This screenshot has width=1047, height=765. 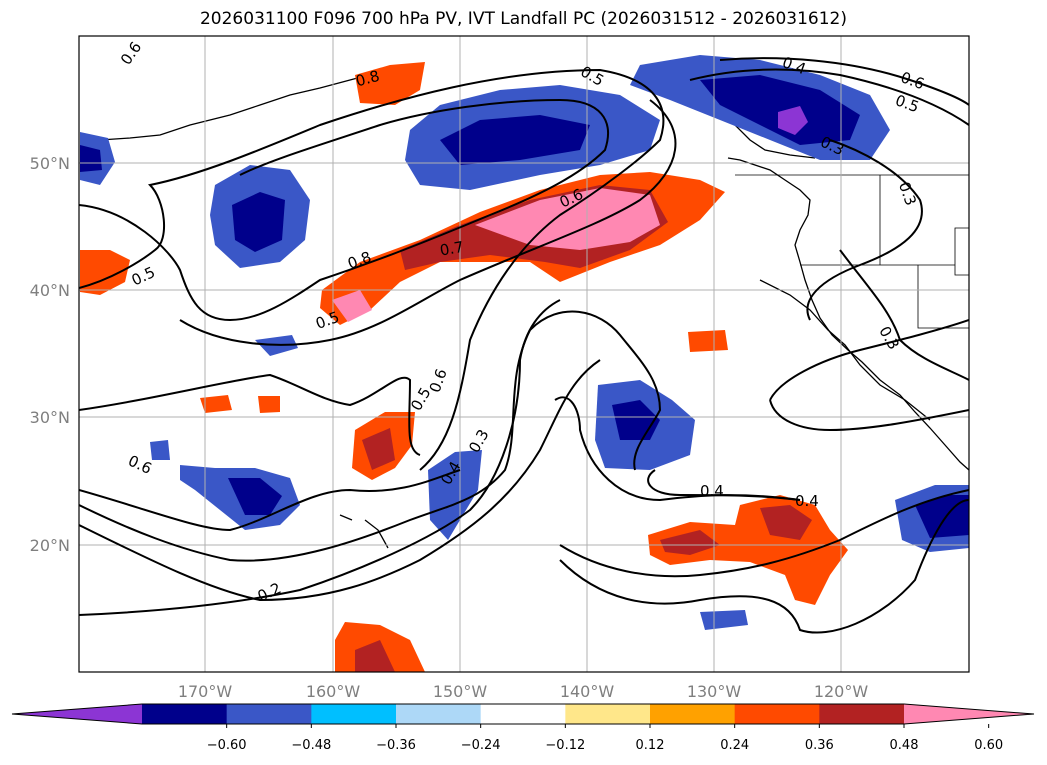 What do you see at coordinates (969, 714) in the screenshot?
I see `colorbar-extend-high` at bounding box center [969, 714].